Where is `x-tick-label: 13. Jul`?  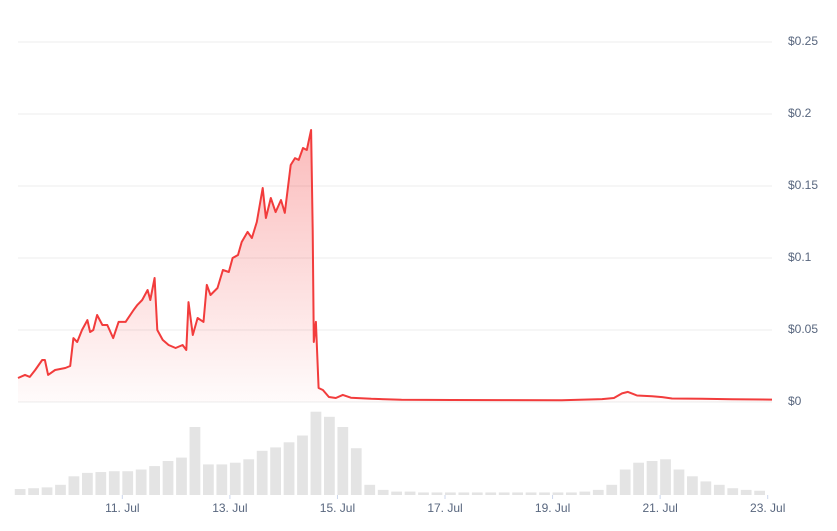 x-tick-label: 13. Jul is located at coordinates (229, 508).